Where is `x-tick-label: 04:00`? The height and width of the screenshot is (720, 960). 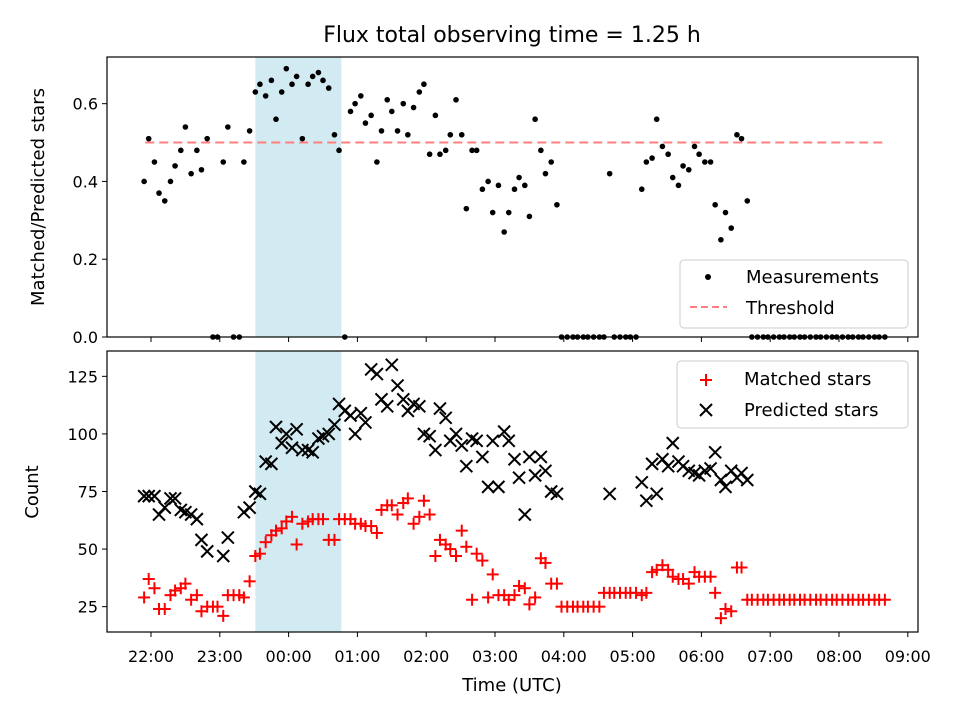 x-tick-label: 04:00 is located at coordinates (564, 656).